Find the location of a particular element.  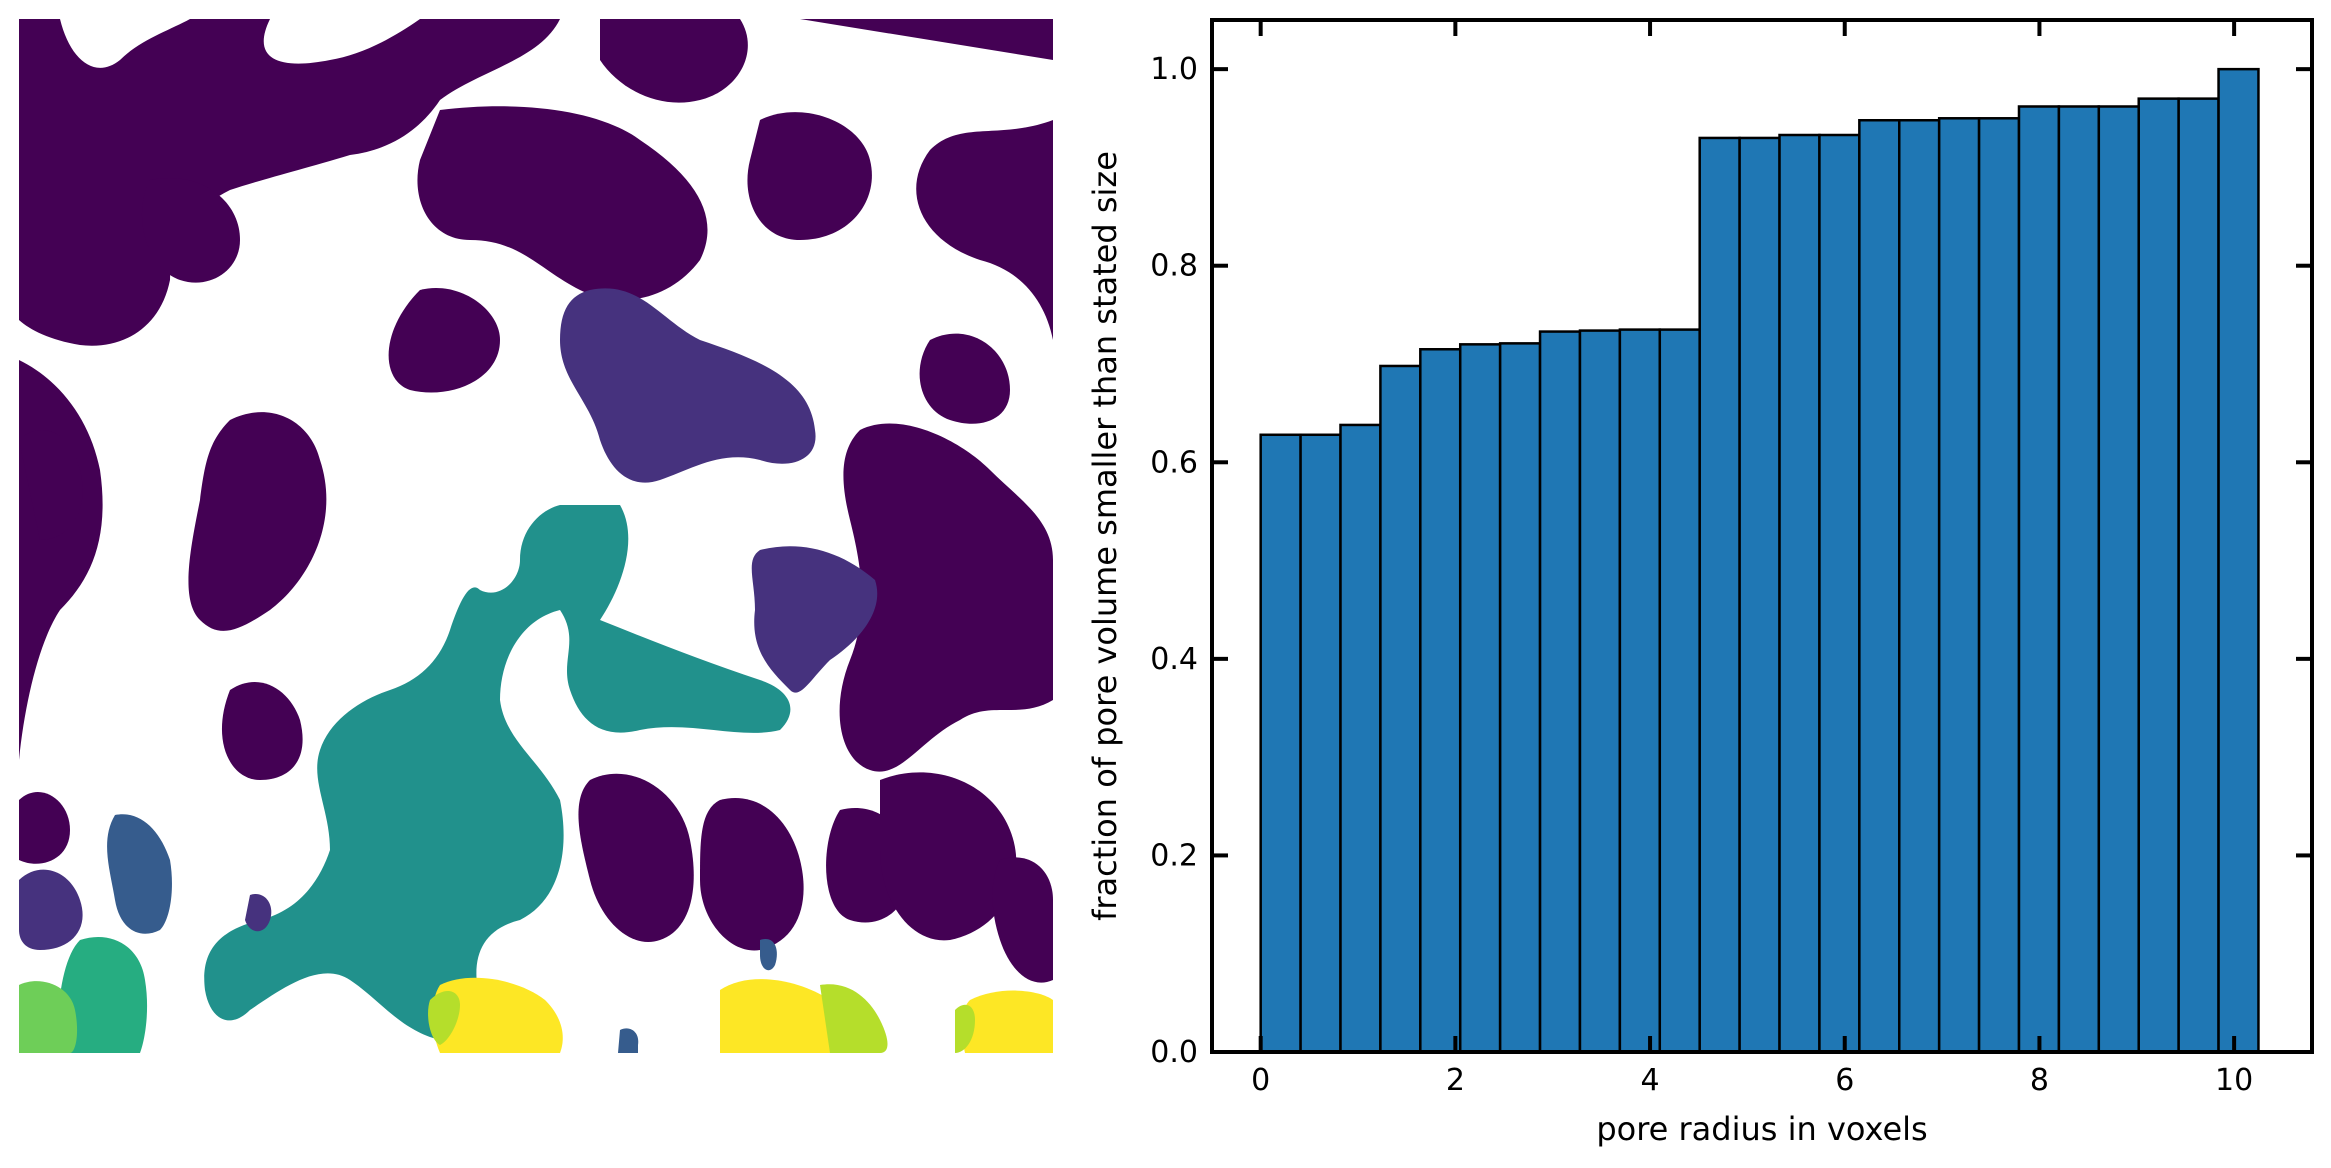

x-axis-label: pore radius in voxels is located at coordinates (1761, 1129).